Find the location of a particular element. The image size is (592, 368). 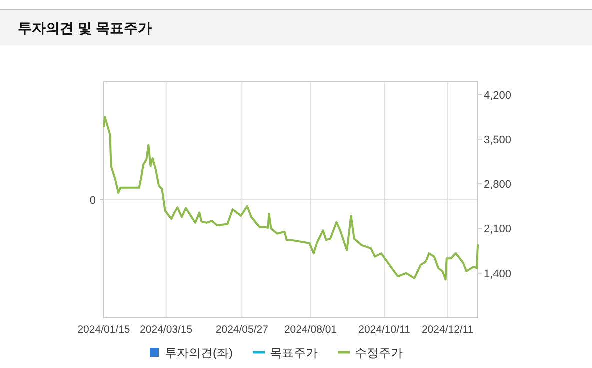

y2-tick-label: 4,200 is located at coordinates (498, 96).